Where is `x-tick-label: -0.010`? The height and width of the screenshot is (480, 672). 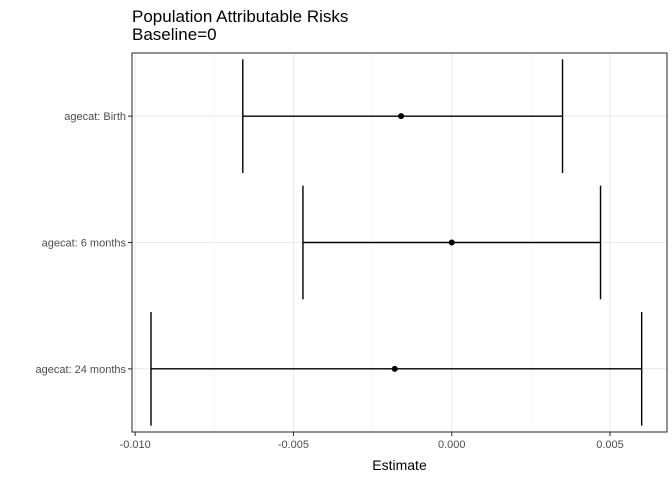 x-tick-label: -0.010 is located at coordinates (135, 445).